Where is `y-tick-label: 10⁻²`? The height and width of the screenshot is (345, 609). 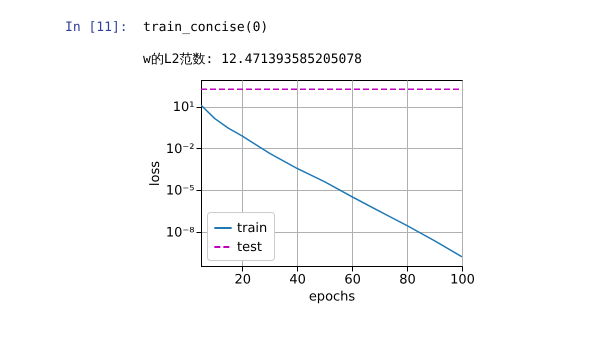 y-tick-label: 10⁻² is located at coordinates (180, 149).